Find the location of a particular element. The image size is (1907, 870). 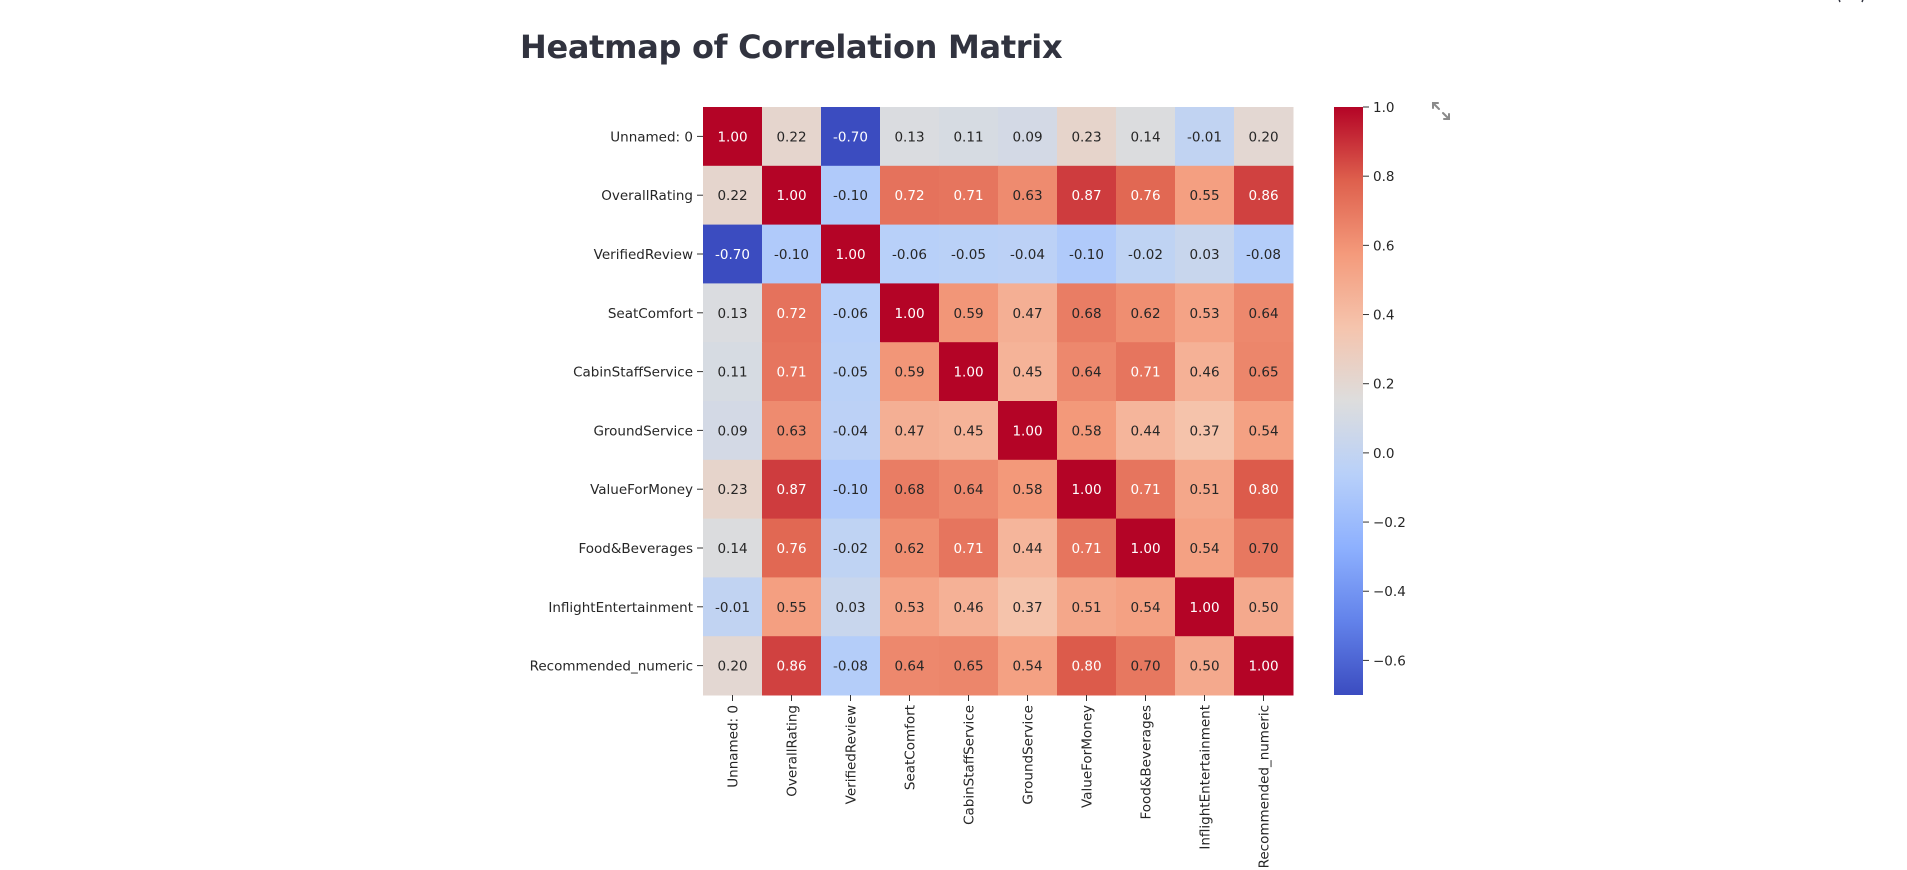

top-right-menu-icon is located at coordinates (1851, 2).